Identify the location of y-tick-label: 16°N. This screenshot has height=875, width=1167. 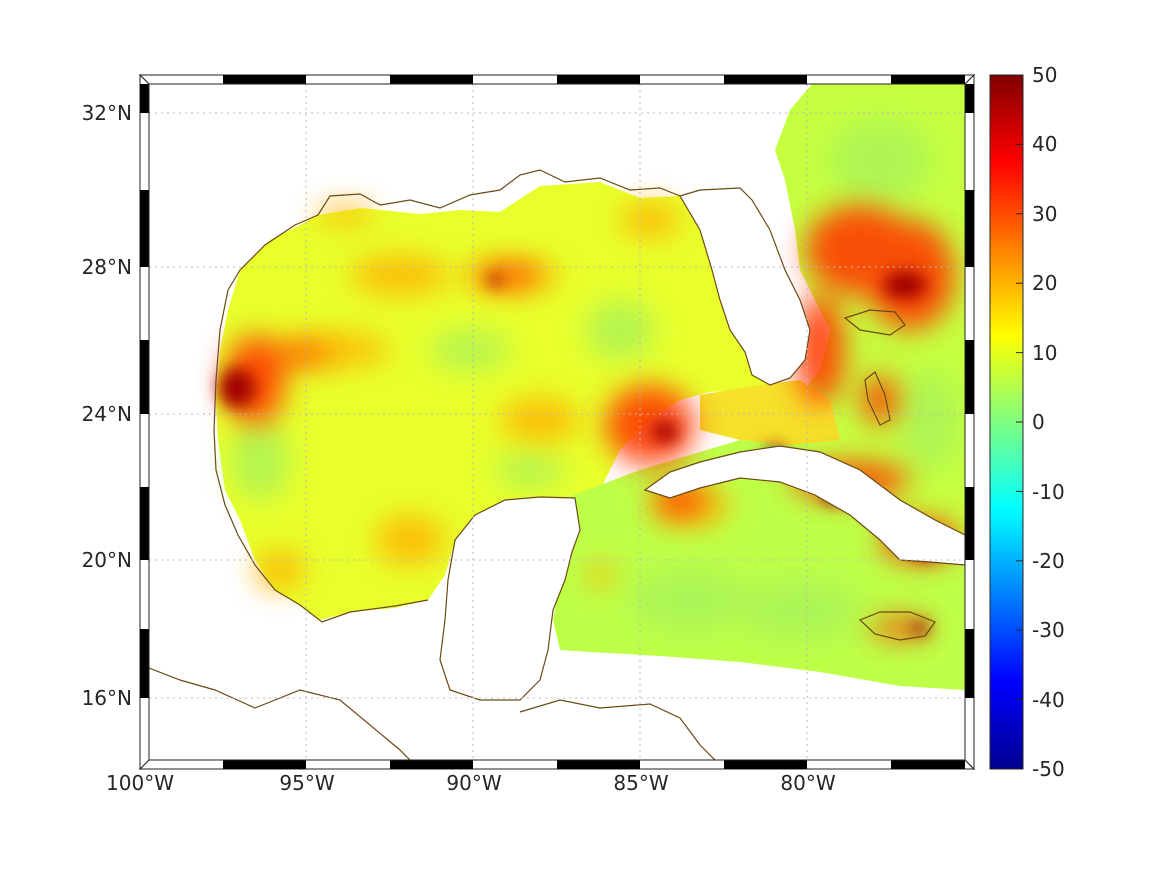
(107, 698).